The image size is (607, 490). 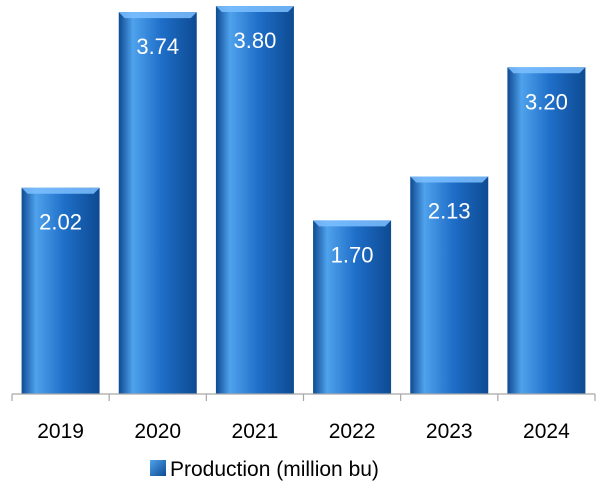 What do you see at coordinates (157, 203) in the screenshot?
I see `bar-2020` at bounding box center [157, 203].